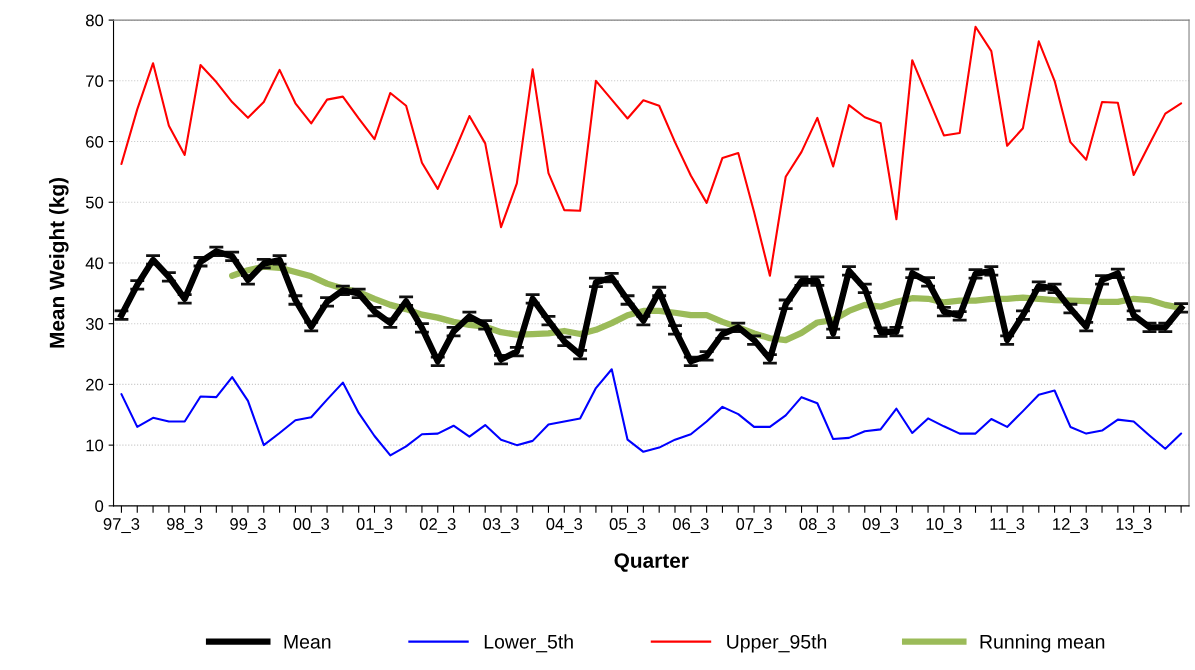 The image size is (1195, 670). What do you see at coordinates (817, 526) in the screenshot?
I see `x-tick-label: 08_3` at bounding box center [817, 526].